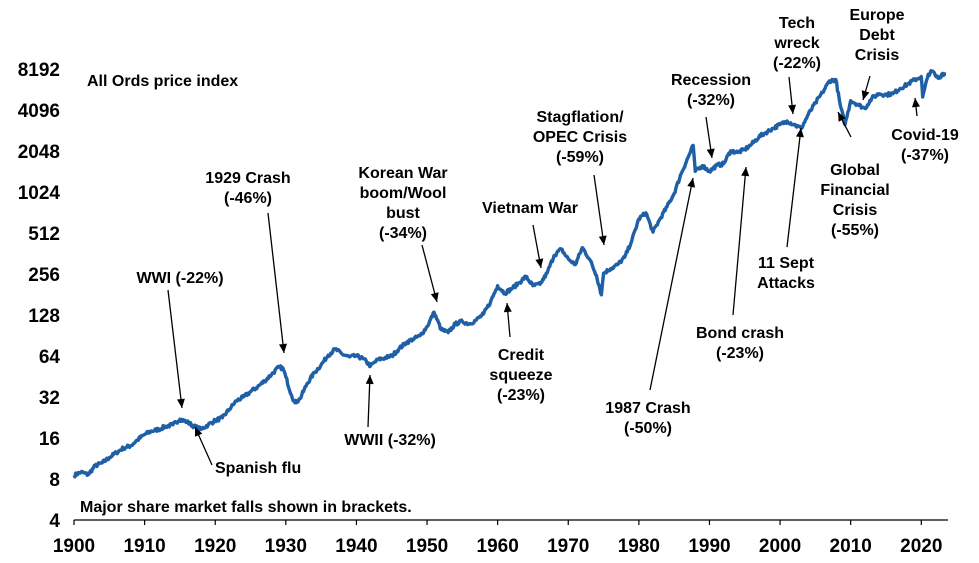 The image size is (979, 563). I want to click on annotation-line: (-37%), so click(925, 155).